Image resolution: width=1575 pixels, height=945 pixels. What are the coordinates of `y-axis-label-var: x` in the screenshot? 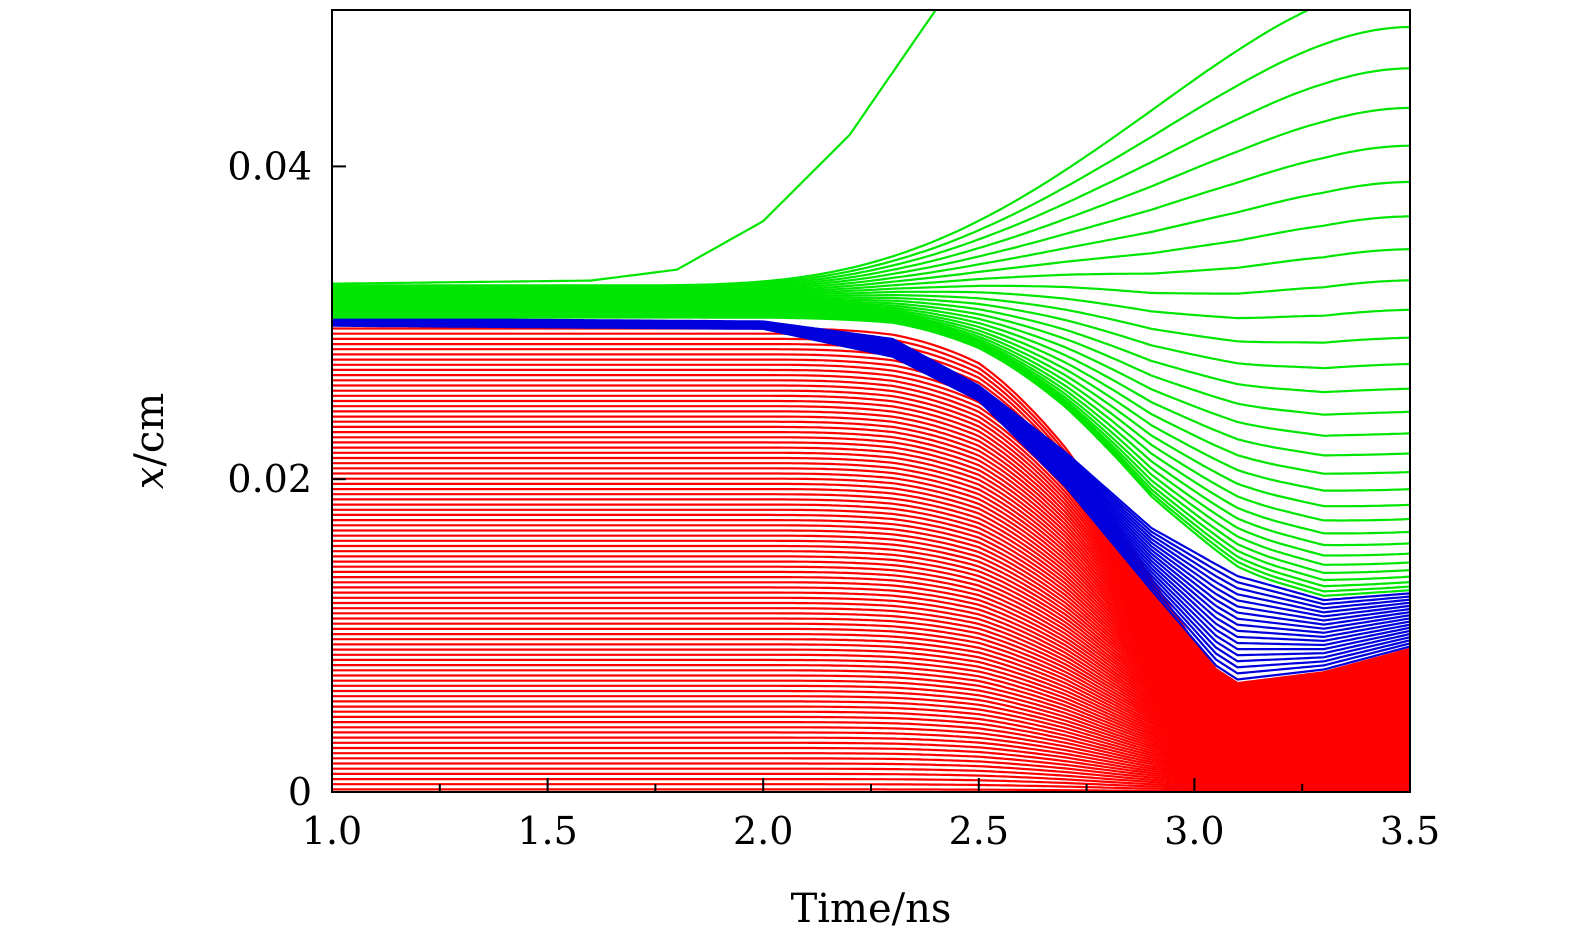 It's located at (150, 478).